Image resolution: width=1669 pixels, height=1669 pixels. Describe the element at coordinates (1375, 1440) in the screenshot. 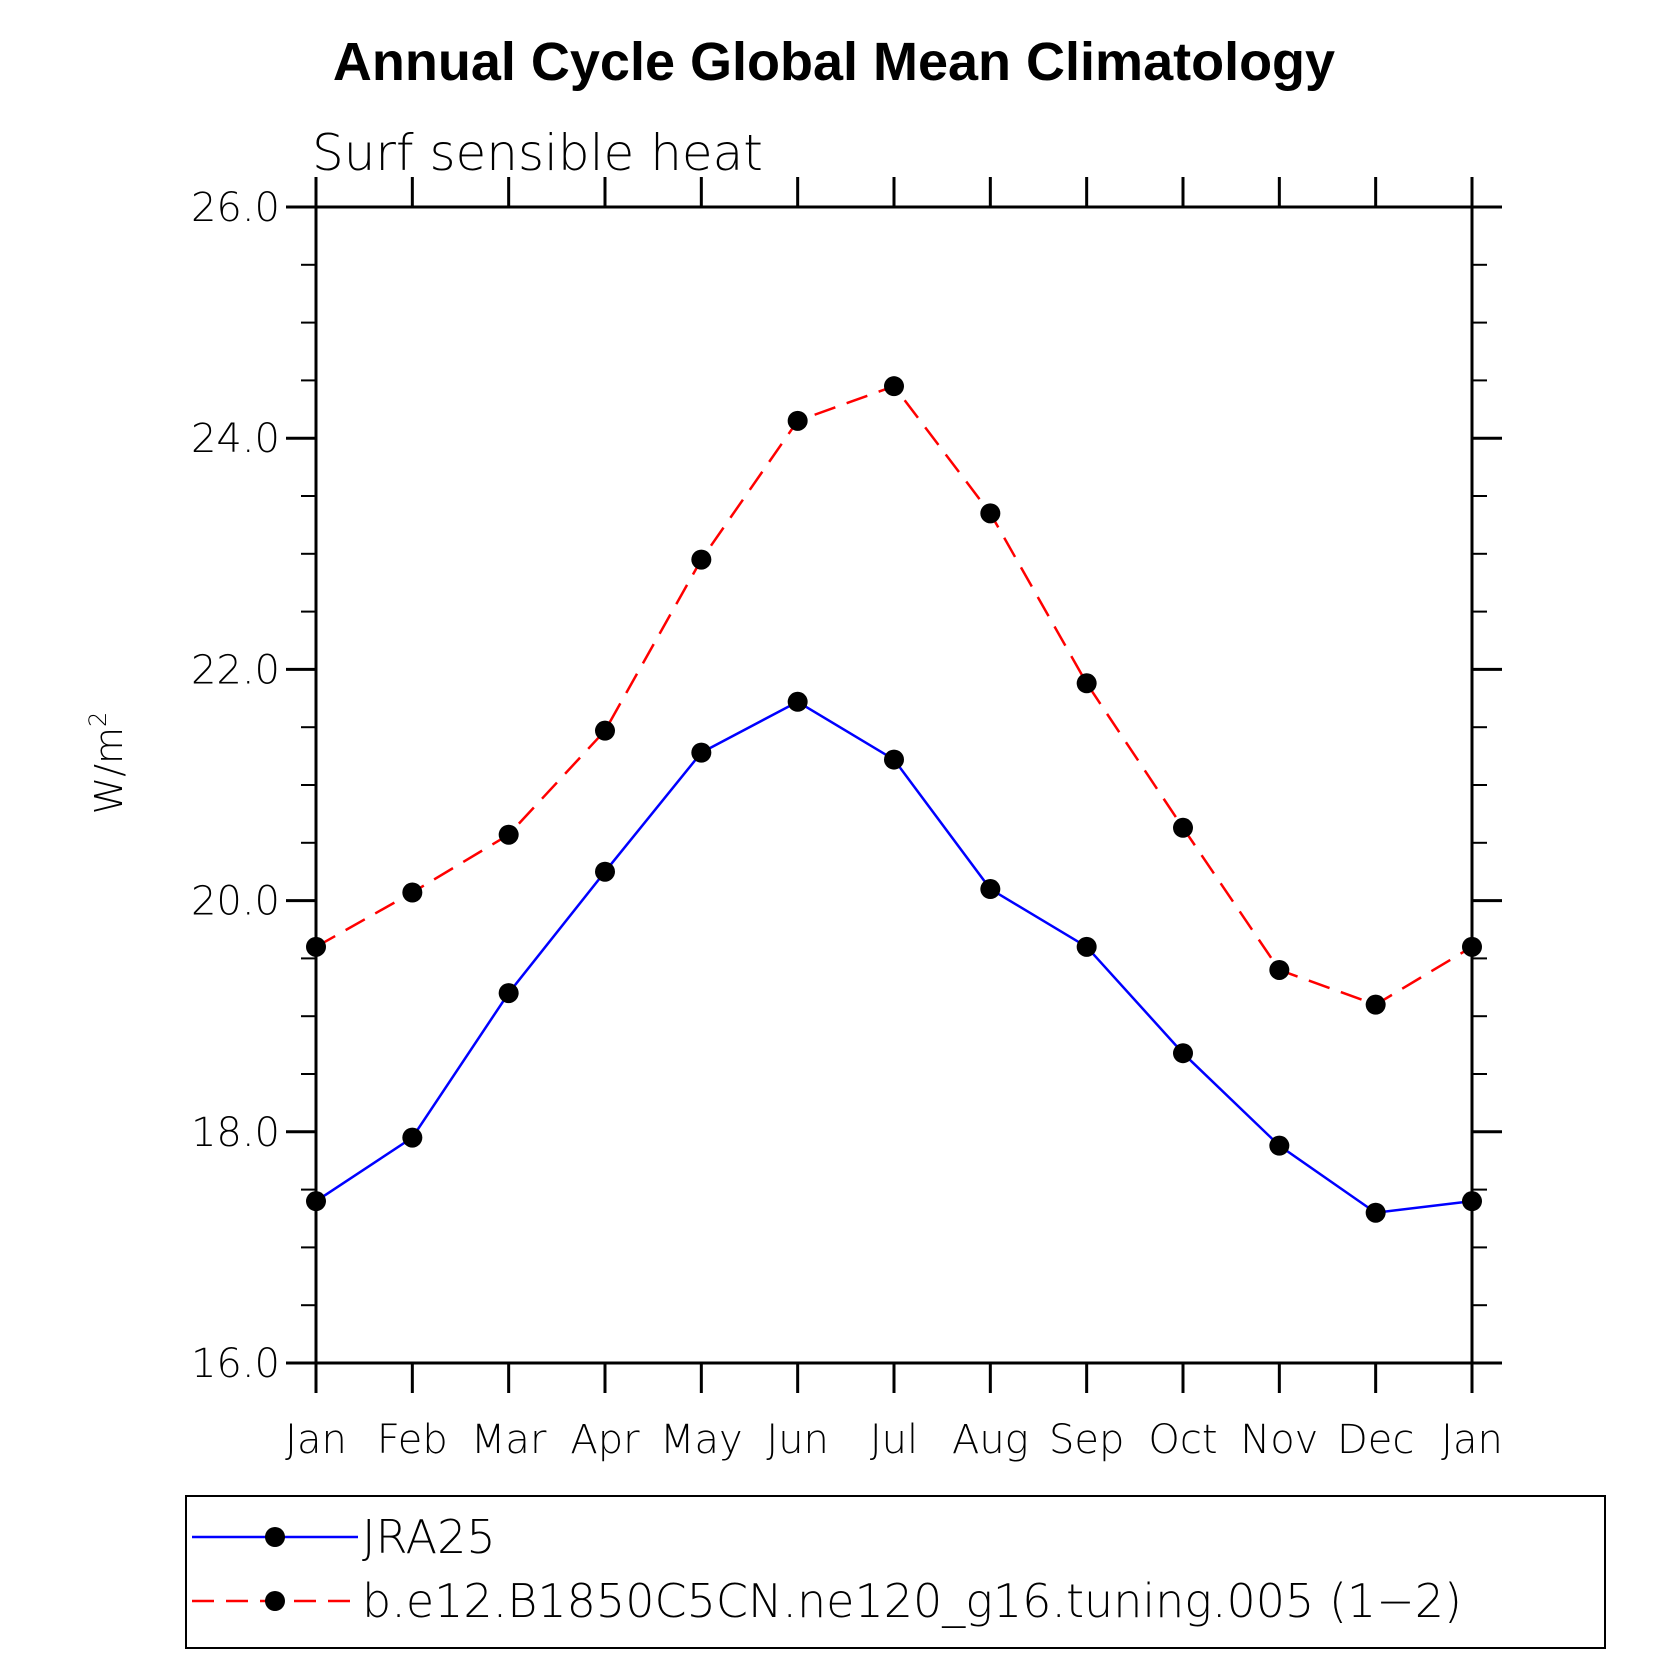

I see `x-tick-label: Dec` at that location.